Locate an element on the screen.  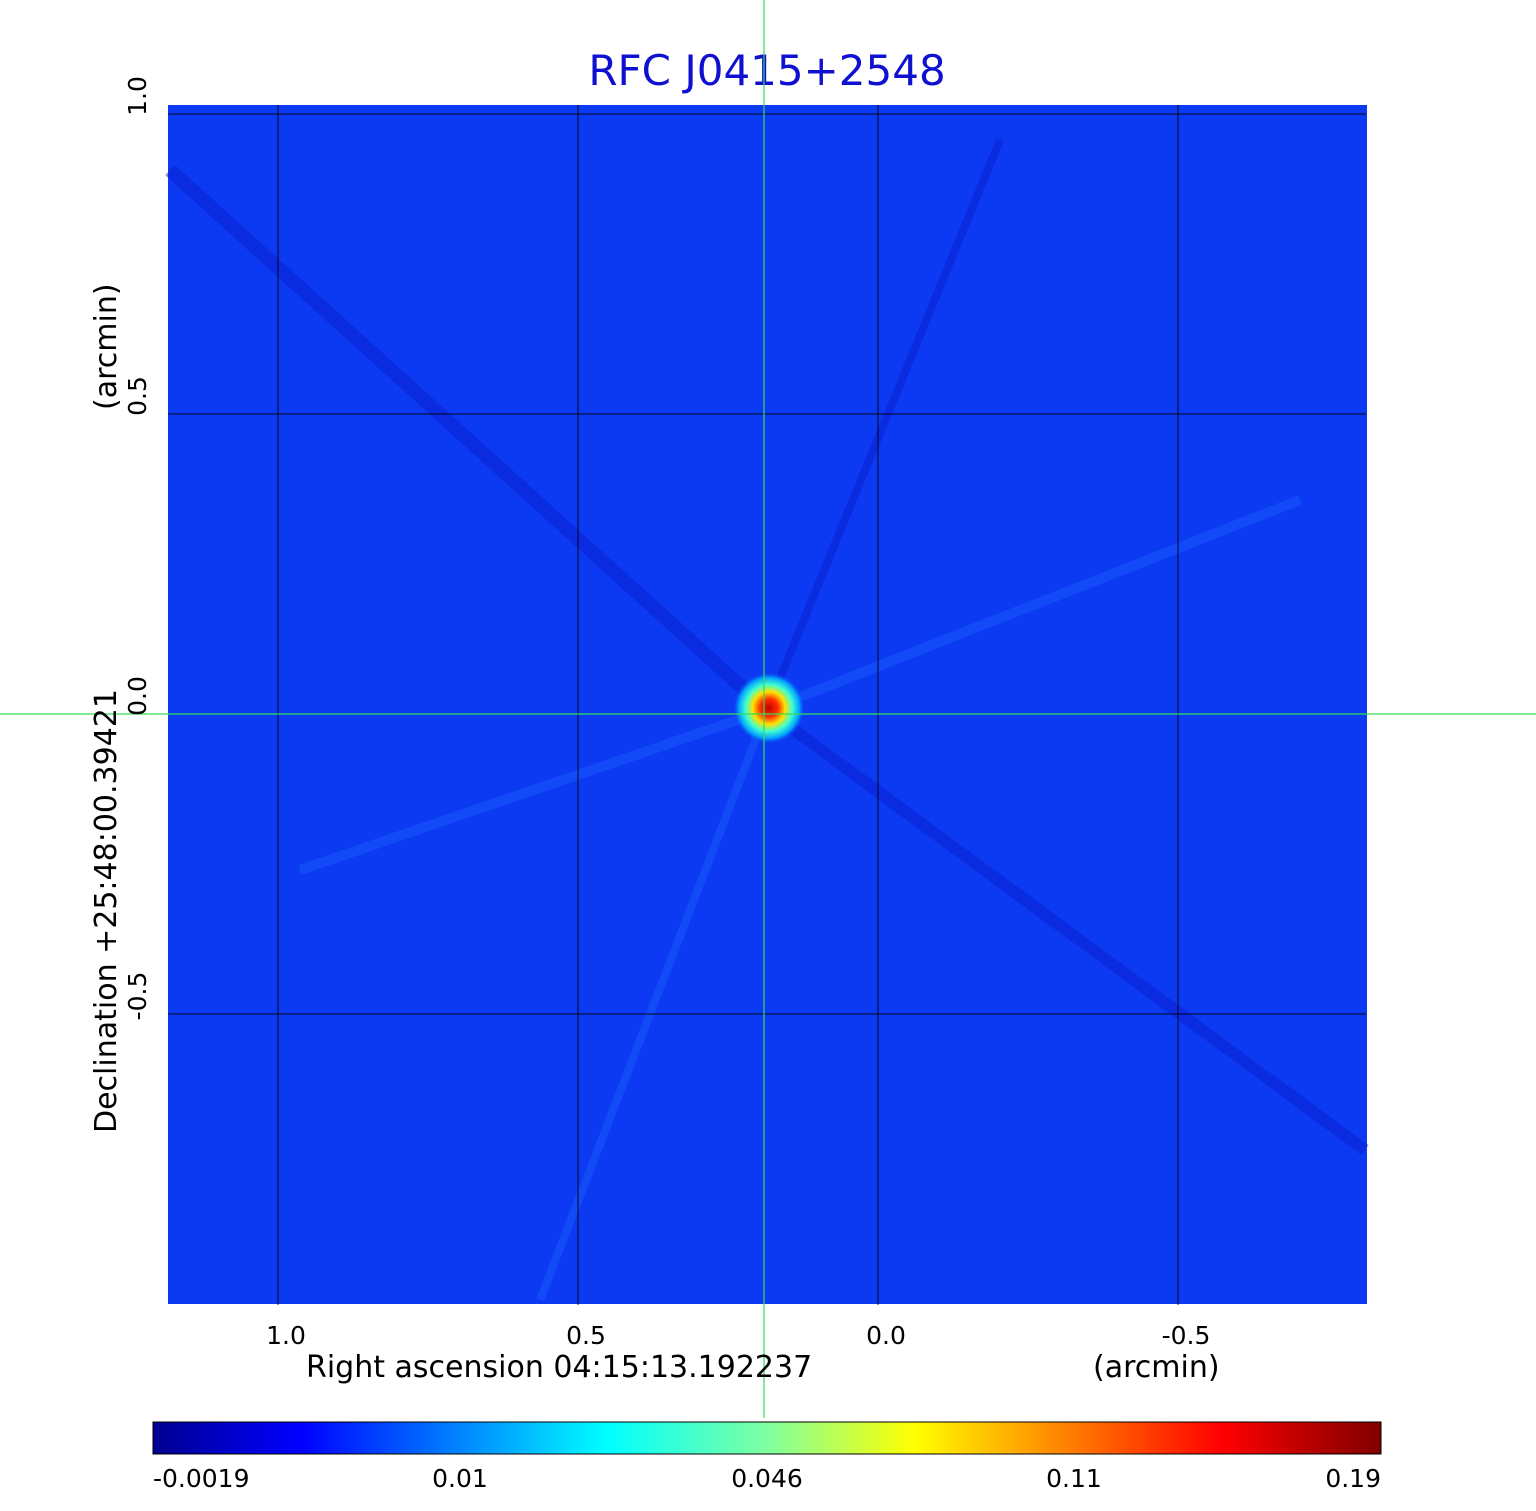
source-peak is located at coordinates (769, 708).